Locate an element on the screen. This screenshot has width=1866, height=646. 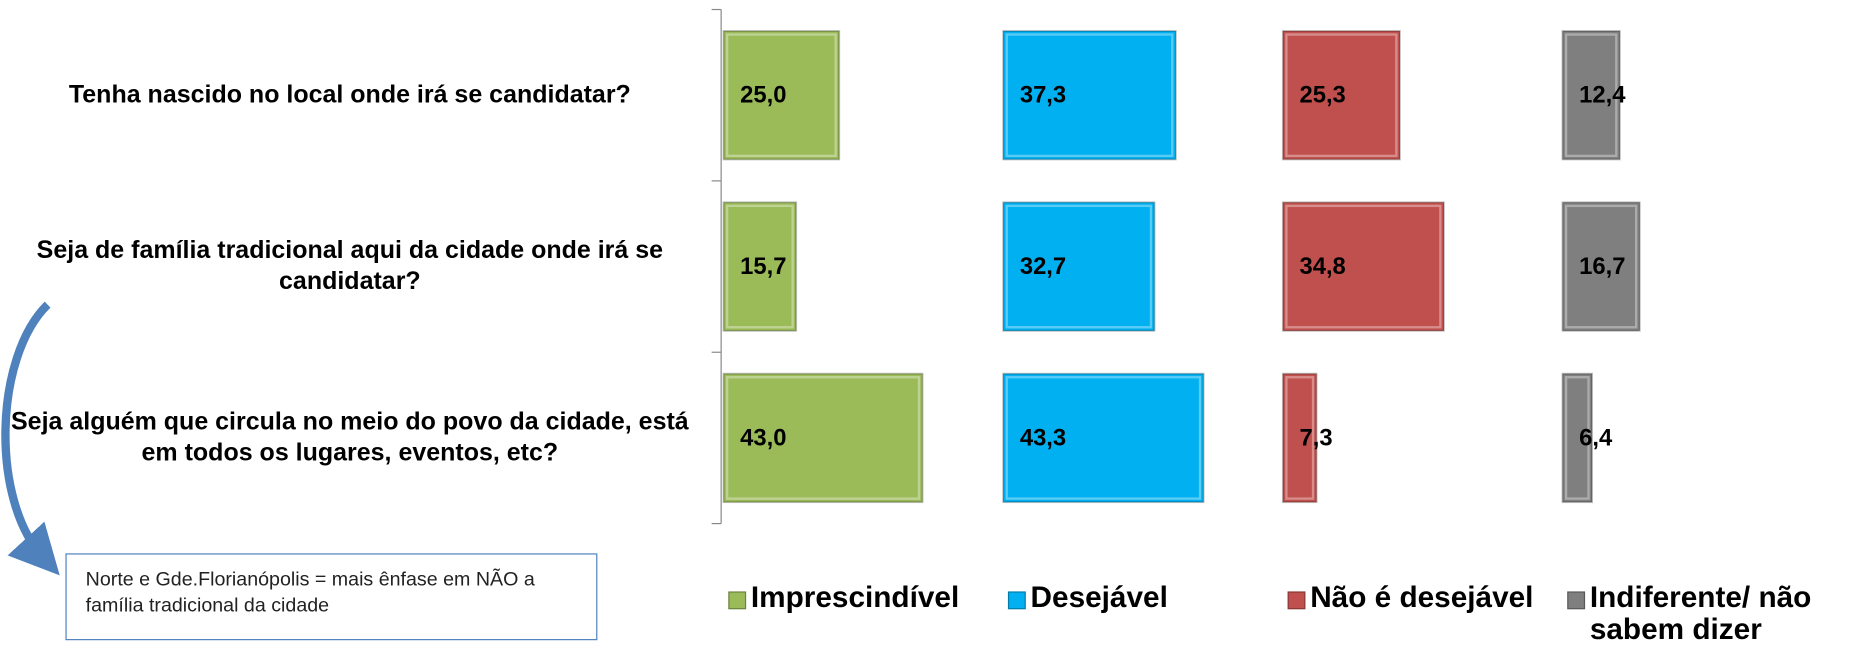
value-label: 7,3 is located at coordinates (1315, 437).